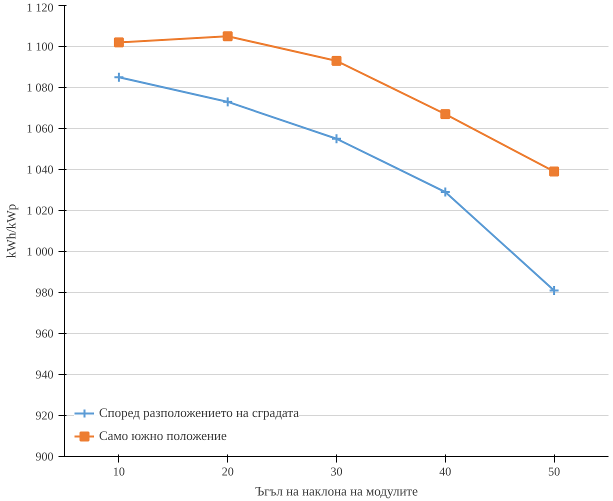 The height and width of the screenshot is (501, 613). Describe the element at coordinates (45, 415) in the screenshot. I see `y-tick-label: 920` at that location.